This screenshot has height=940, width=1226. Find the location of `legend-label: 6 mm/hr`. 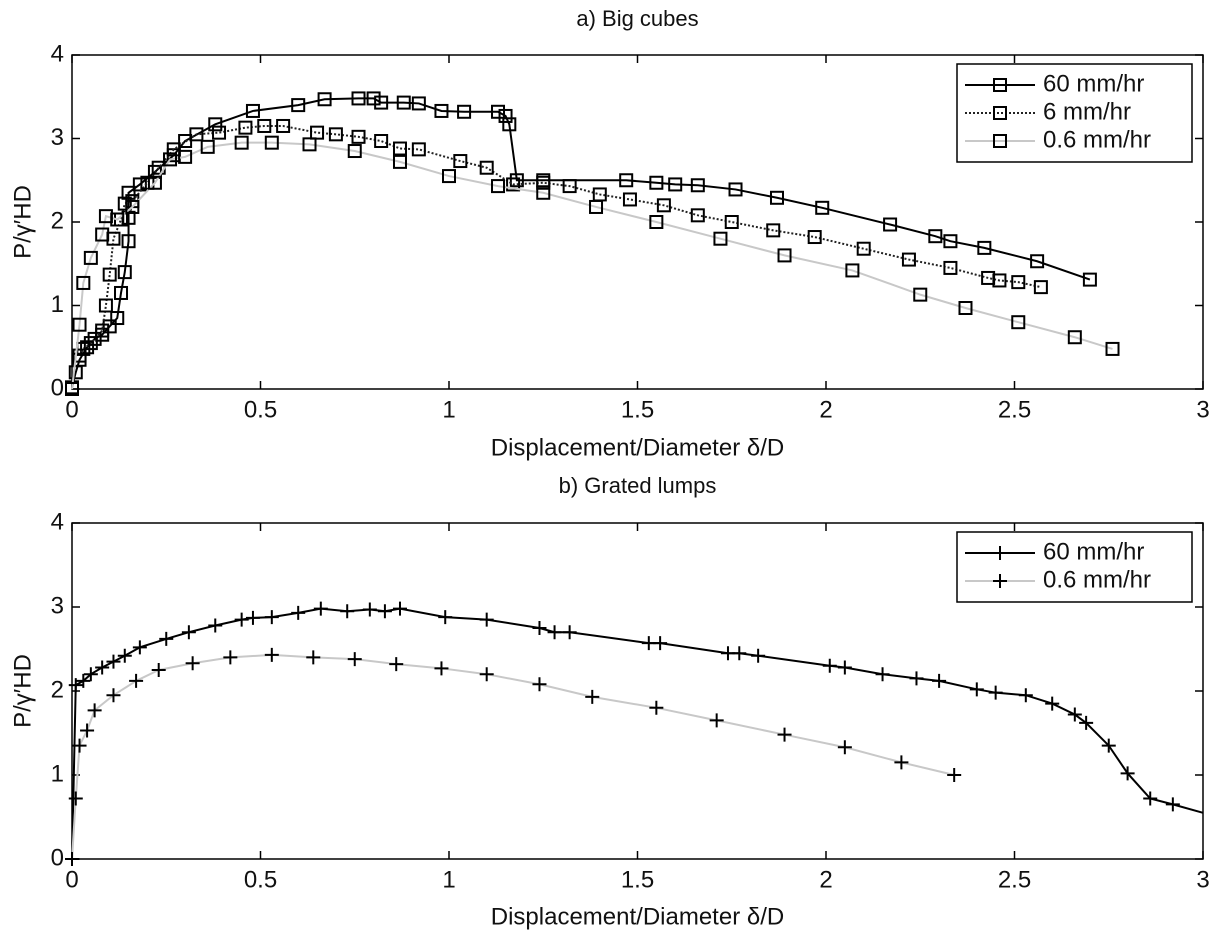

legend-label: 6 mm/hr is located at coordinates (1087, 111).